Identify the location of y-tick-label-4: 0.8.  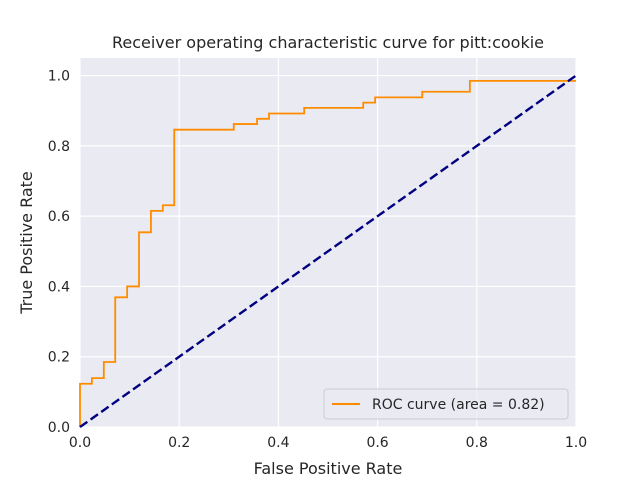
(59, 147).